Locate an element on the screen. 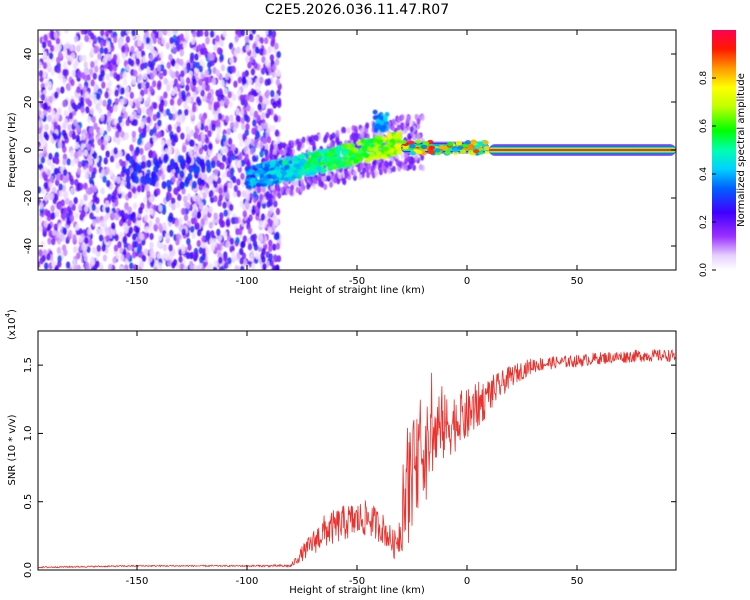  snr-y-tick-label: 0.5 is located at coordinates (28, 502).